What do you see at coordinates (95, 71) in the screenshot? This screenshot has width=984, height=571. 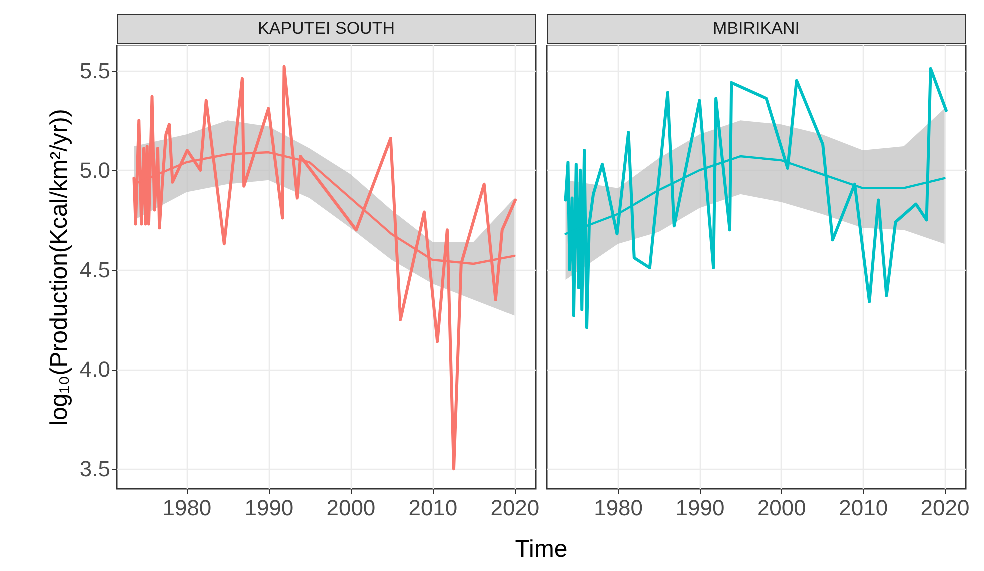 I see `y-tick-label: 5.5` at bounding box center [95, 71].